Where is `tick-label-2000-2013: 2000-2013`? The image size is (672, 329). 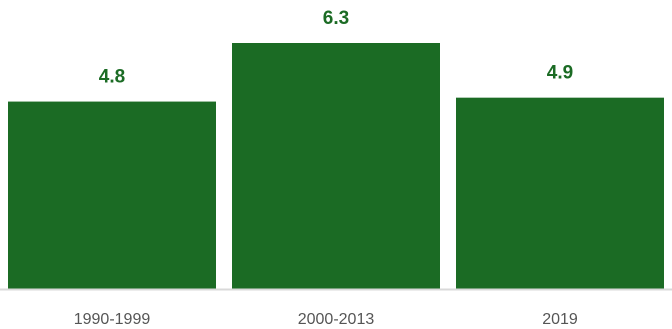 tick-label-2000-2013: 2000-2013 is located at coordinates (336, 319).